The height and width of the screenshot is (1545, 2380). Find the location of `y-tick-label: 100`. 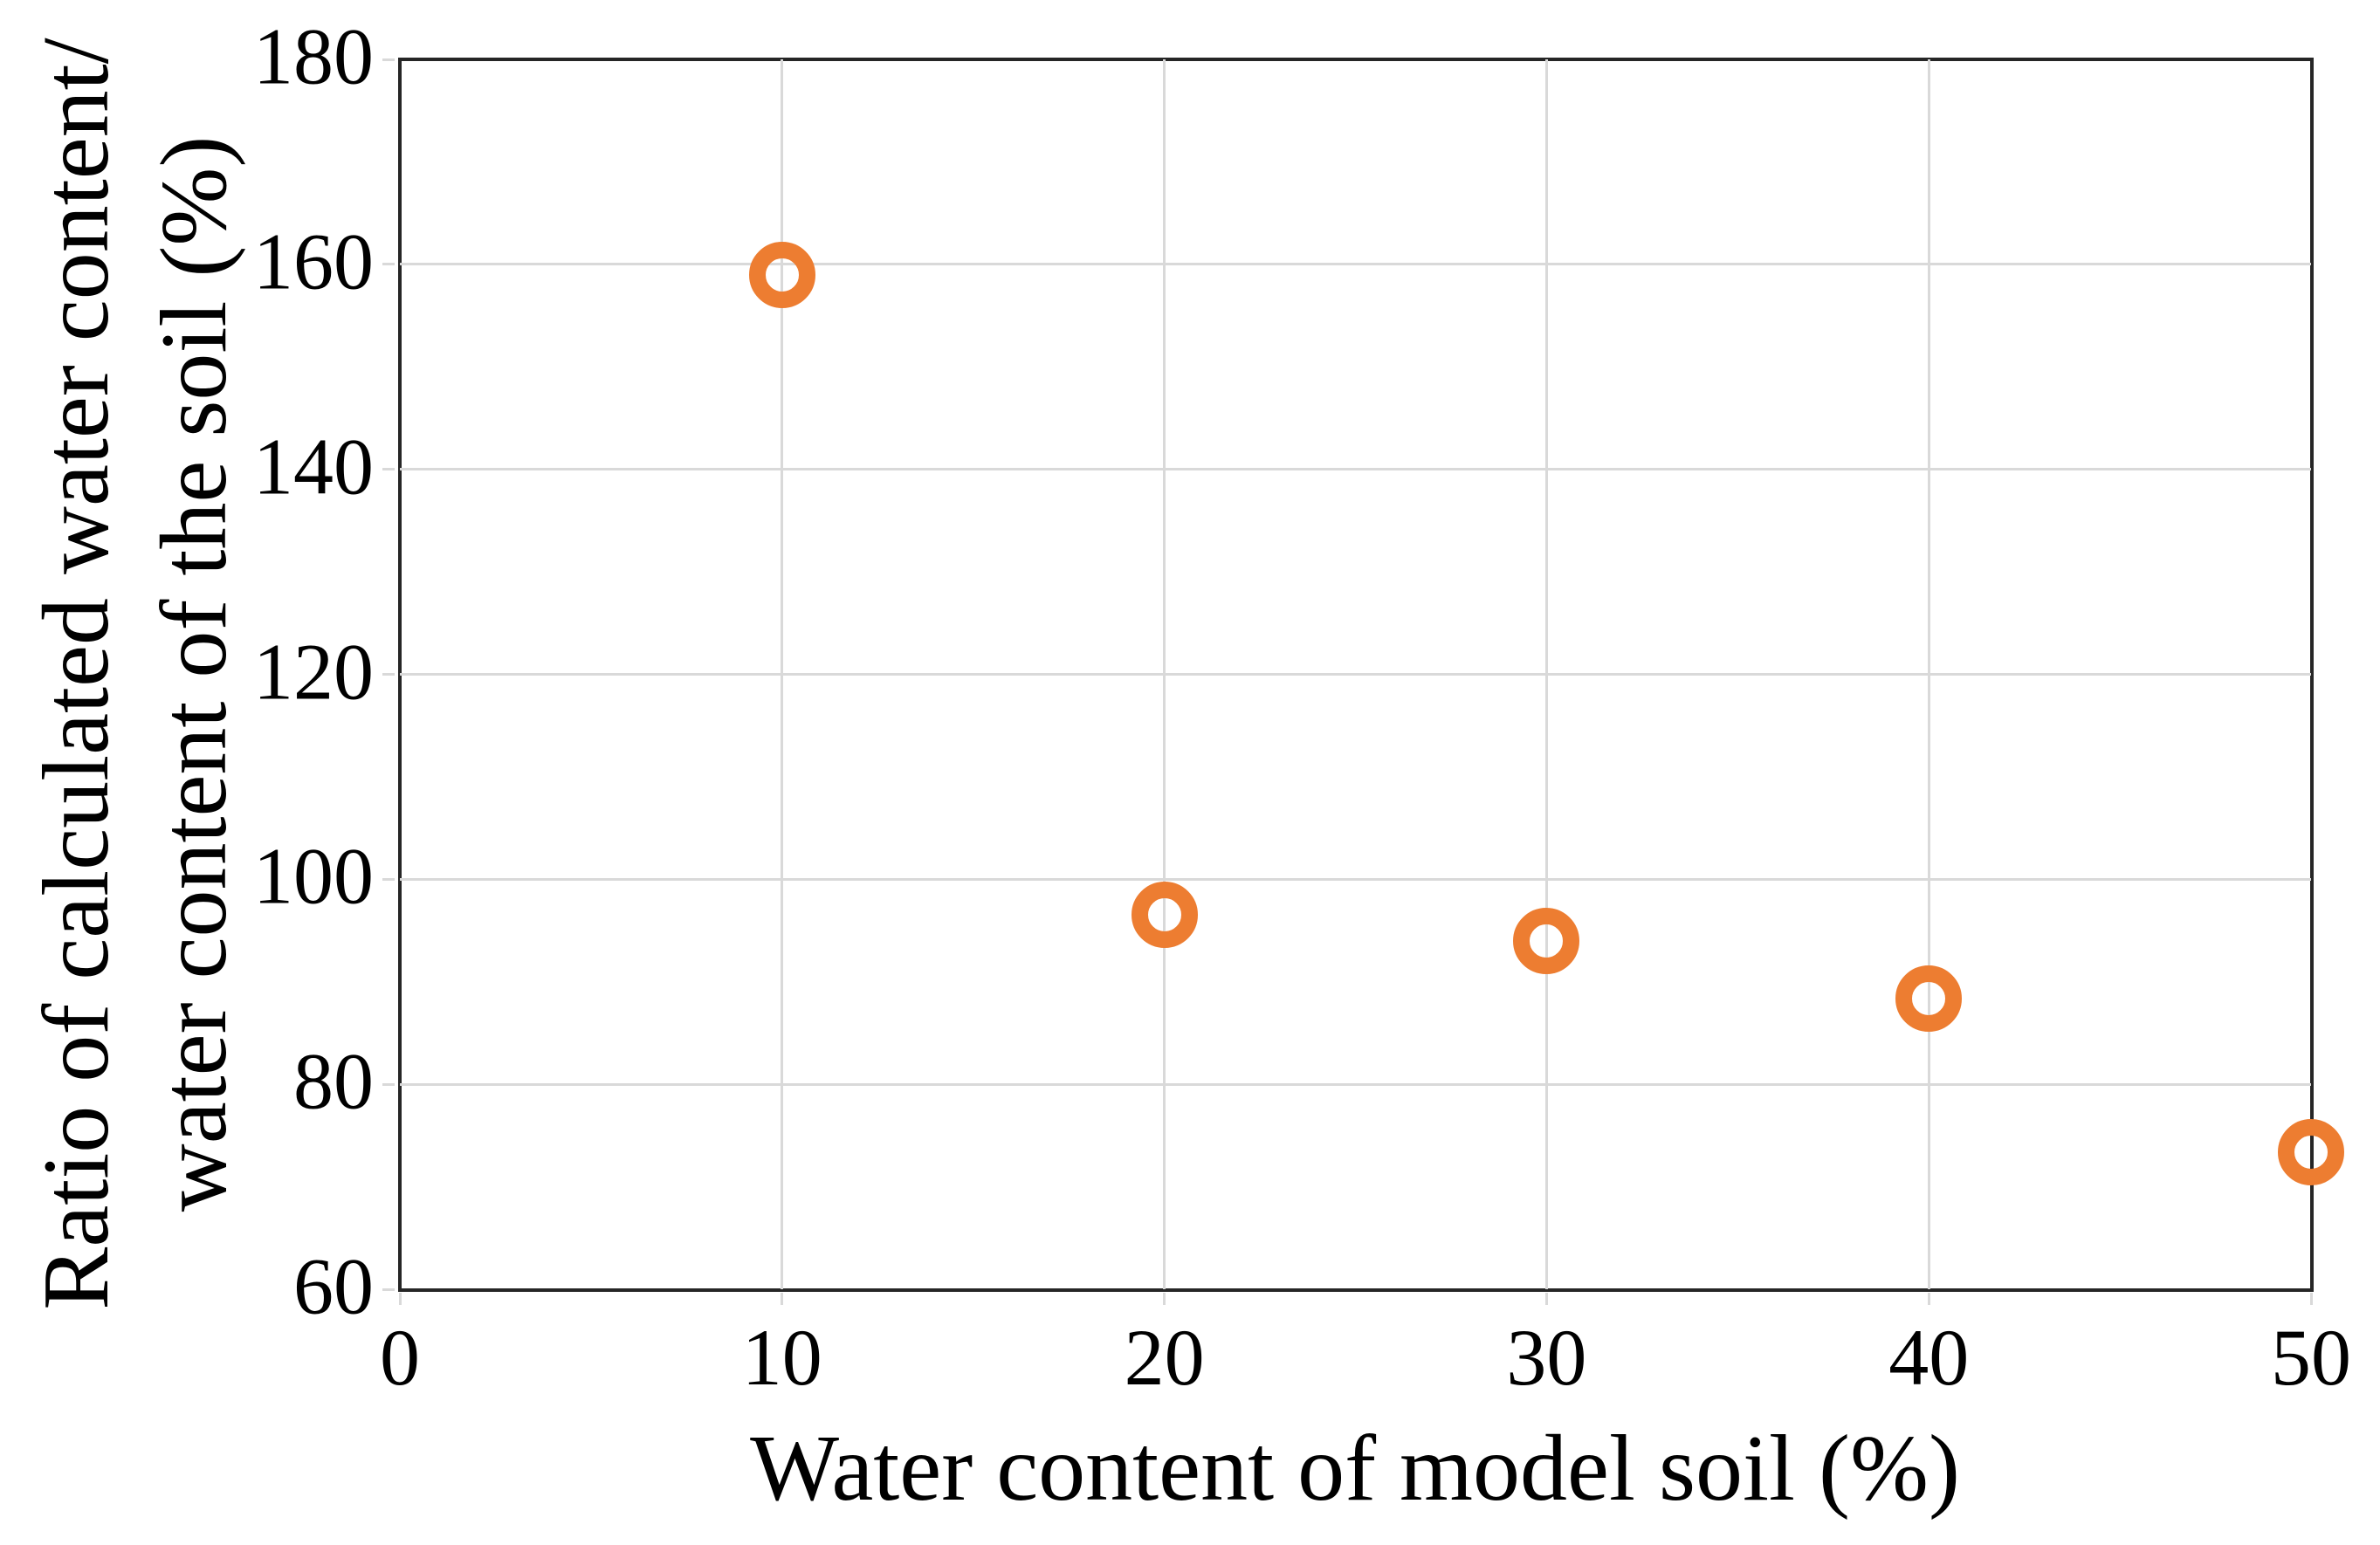

y-tick-label: 100 is located at coordinates (313, 876).